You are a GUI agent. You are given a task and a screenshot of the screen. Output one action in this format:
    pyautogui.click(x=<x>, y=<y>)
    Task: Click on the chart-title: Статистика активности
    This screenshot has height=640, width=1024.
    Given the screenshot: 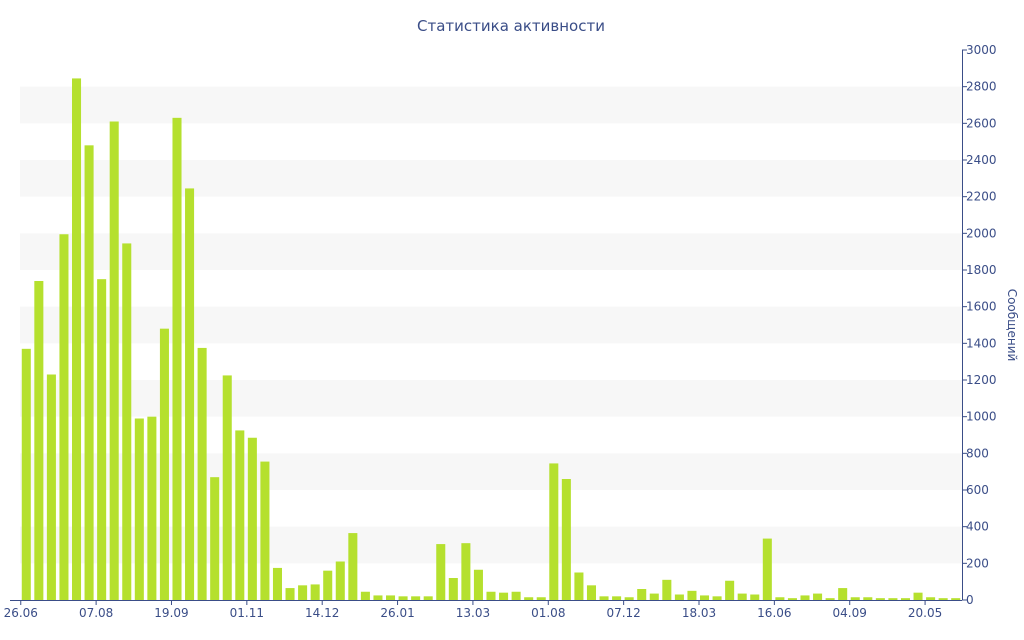 What is the action you would take?
    pyautogui.click(x=511, y=26)
    